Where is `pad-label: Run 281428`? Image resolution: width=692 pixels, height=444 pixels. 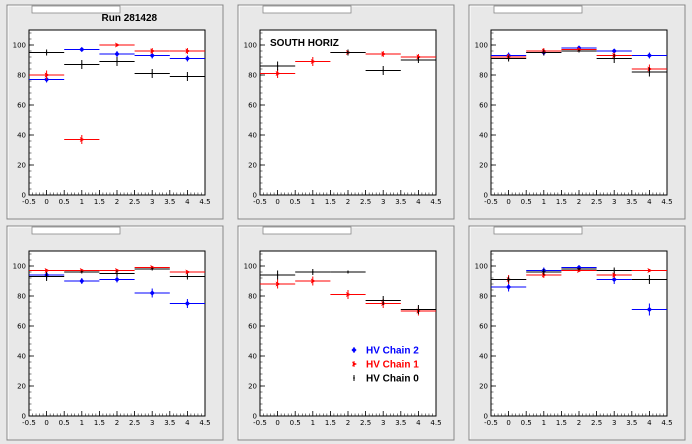
pad-label: Run 281428 is located at coordinates (130, 18).